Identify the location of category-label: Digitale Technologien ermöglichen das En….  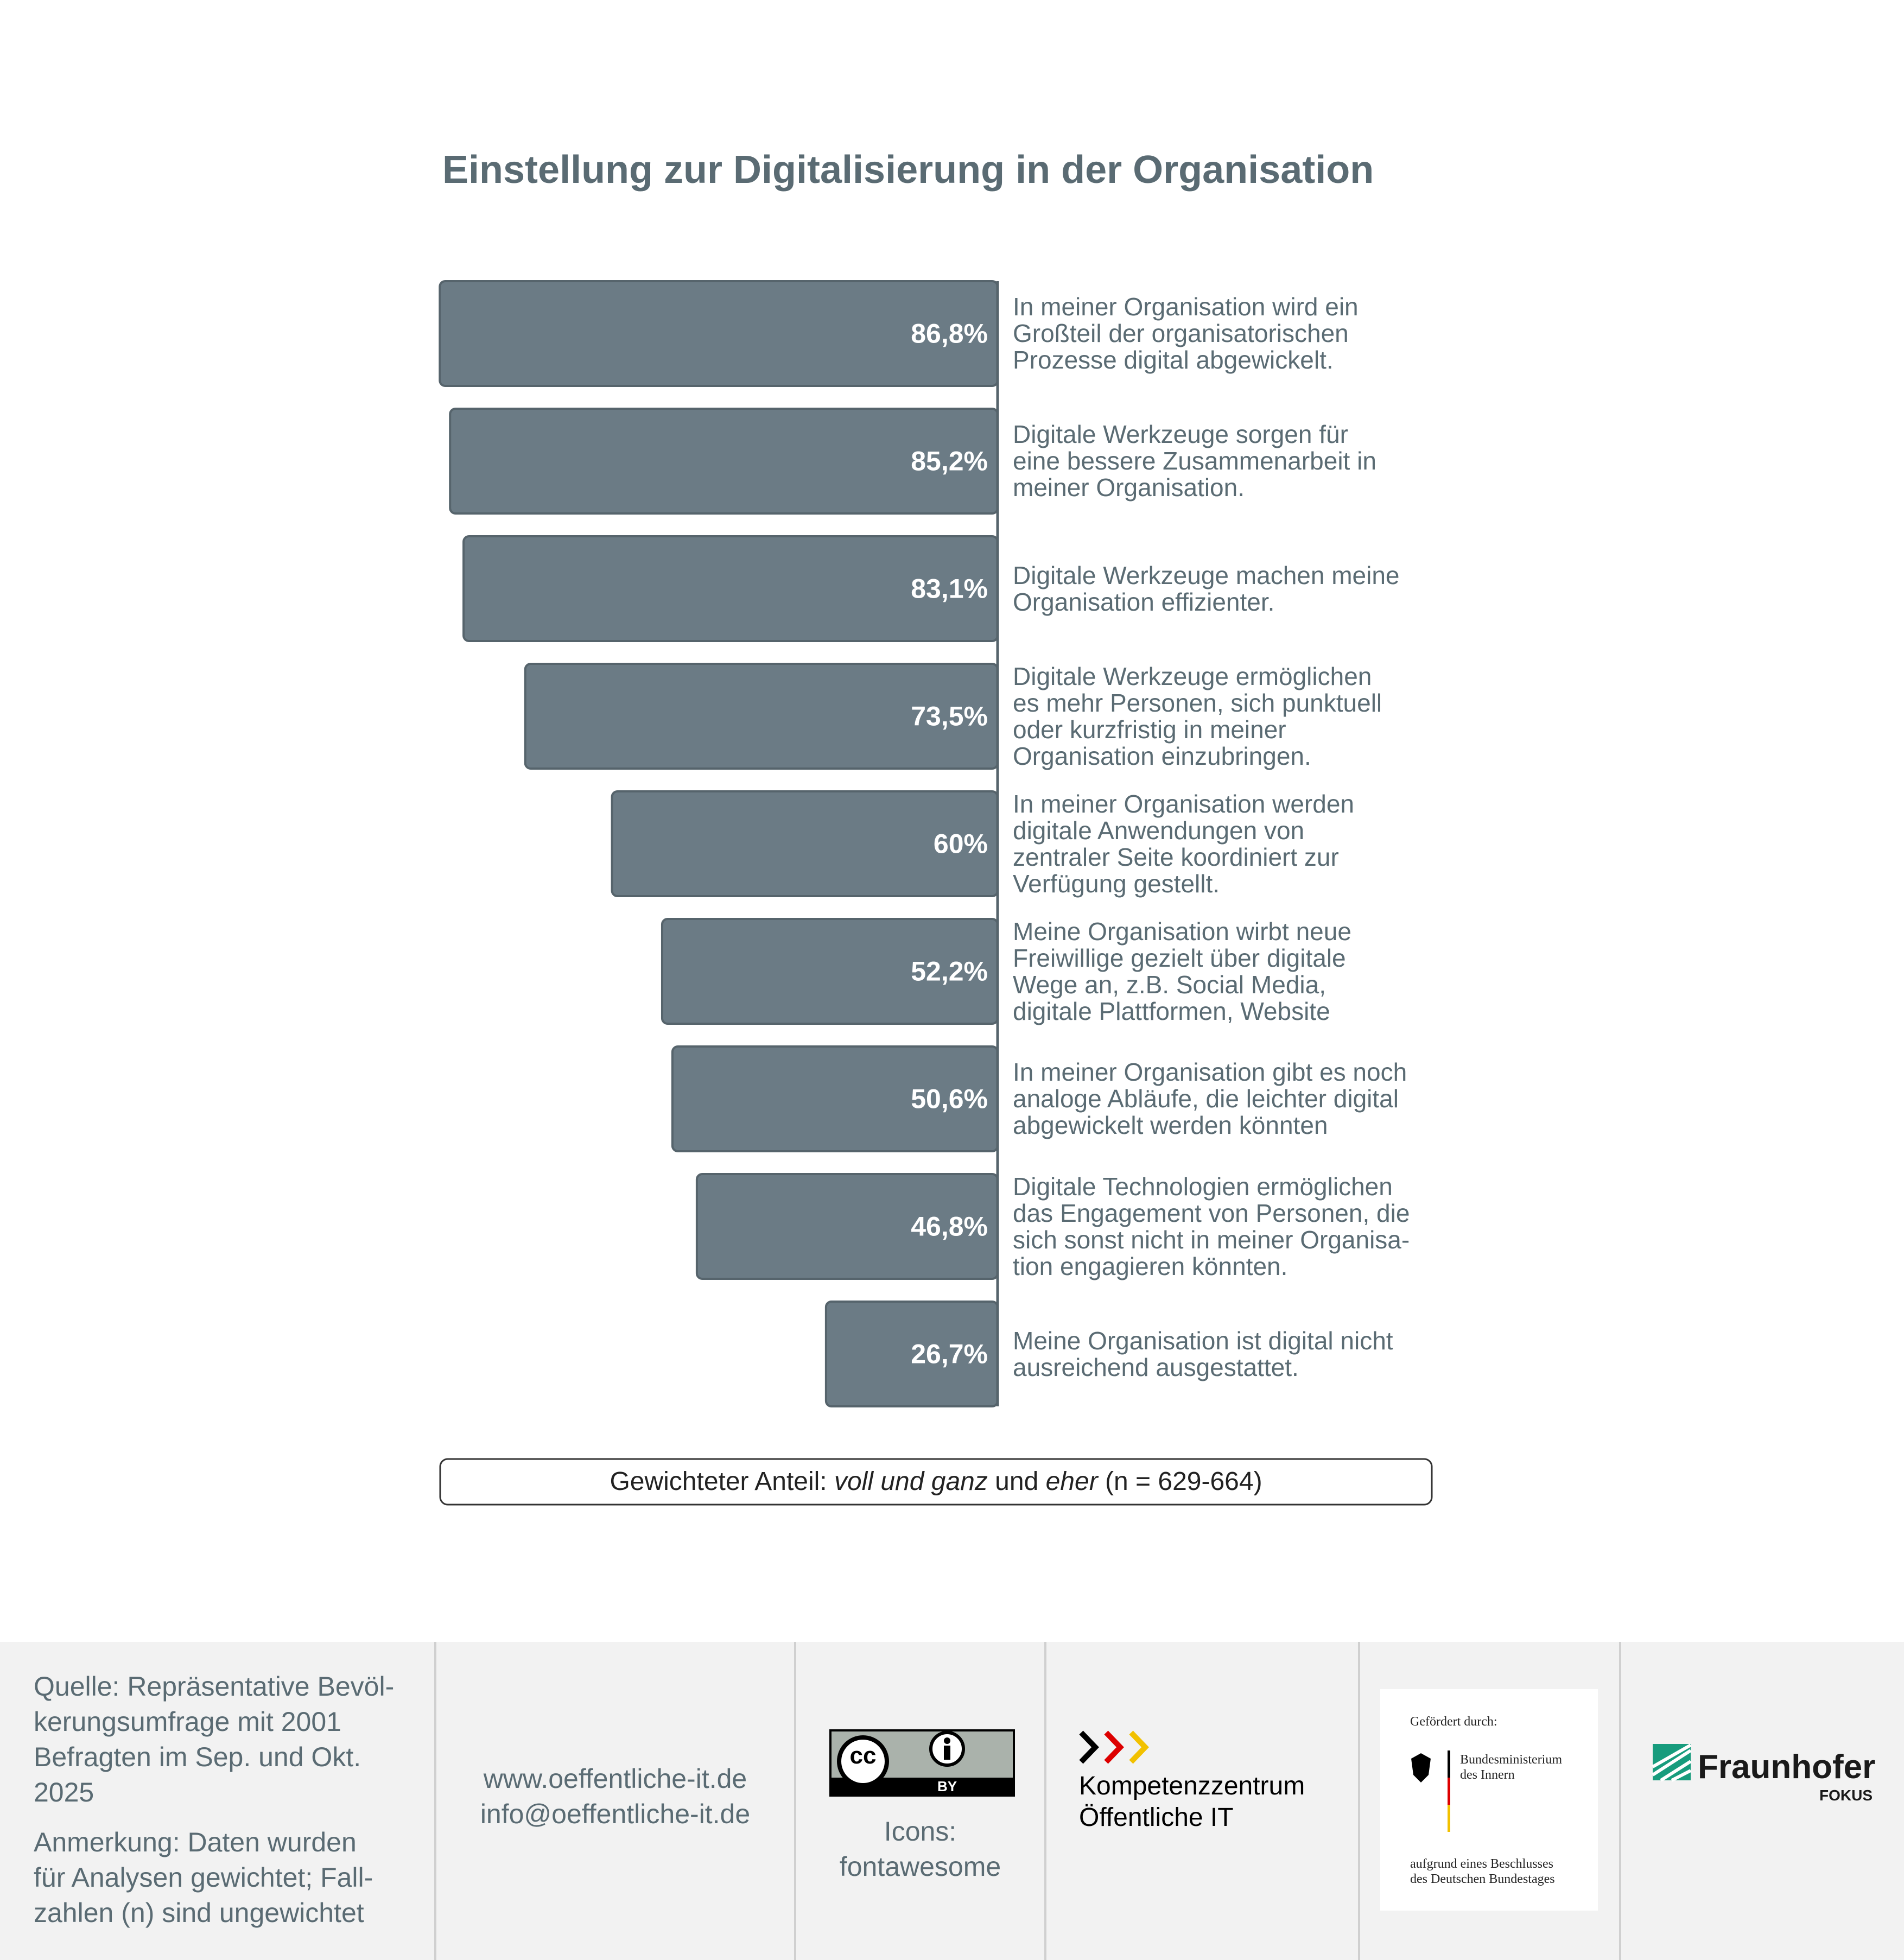
(1211, 1226).